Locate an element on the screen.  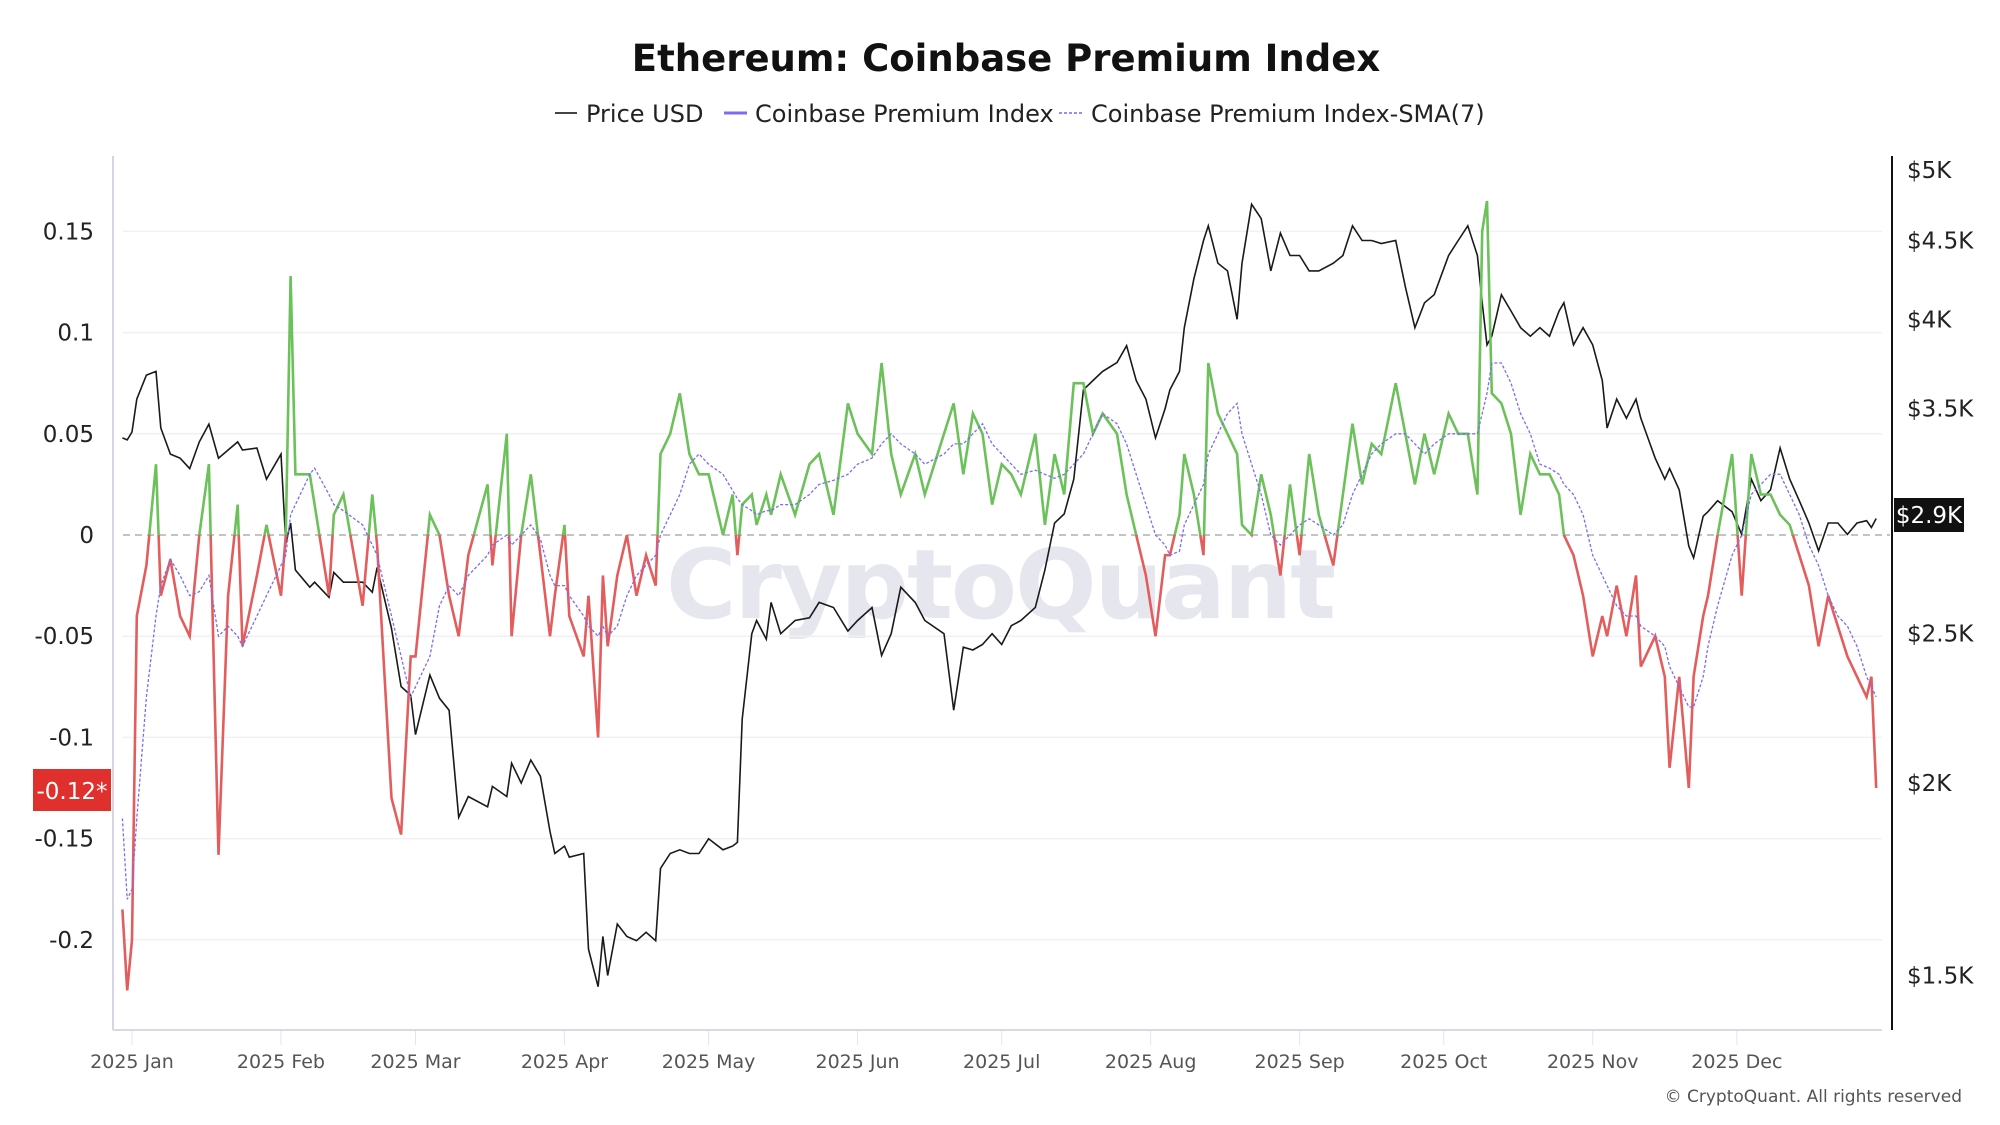
x-axis-tick-label: 2025 Dec is located at coordinates (1736, 1062).